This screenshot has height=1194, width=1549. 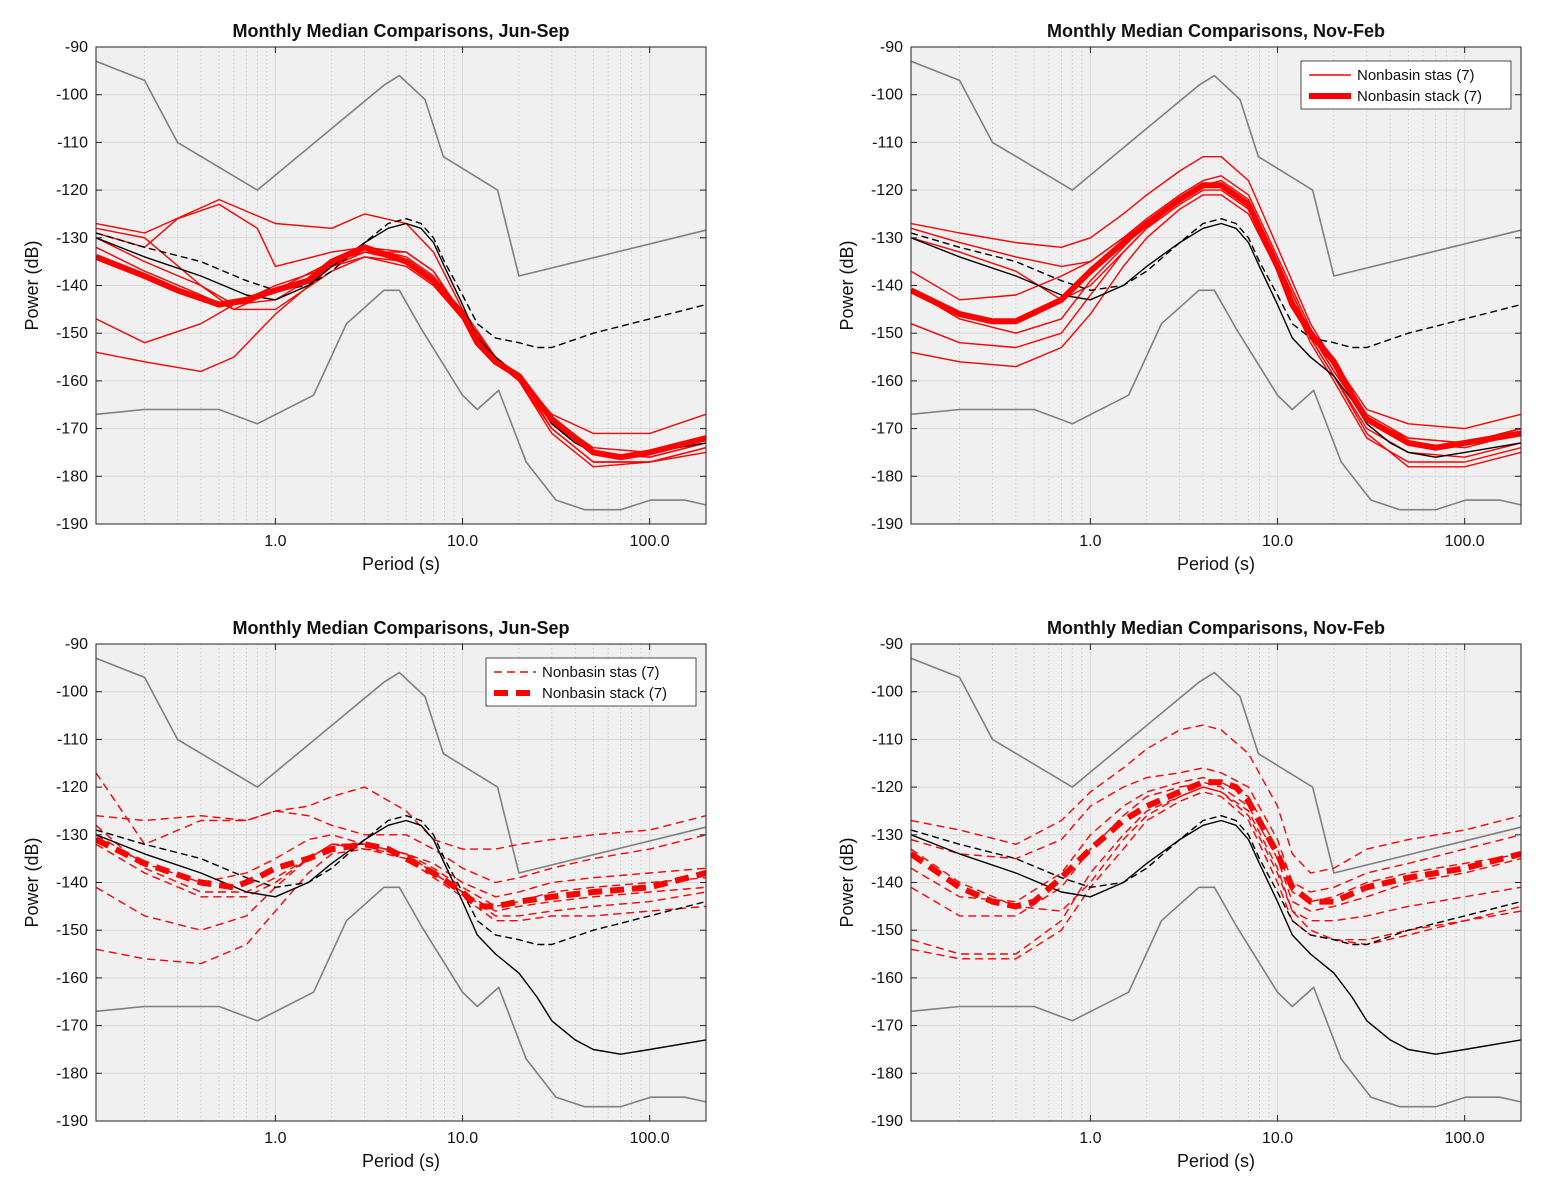 What do you see at coordinates (891, 47) in the screenshot?
I see `y-tick-label: -90` at bounding box center [891, 47].